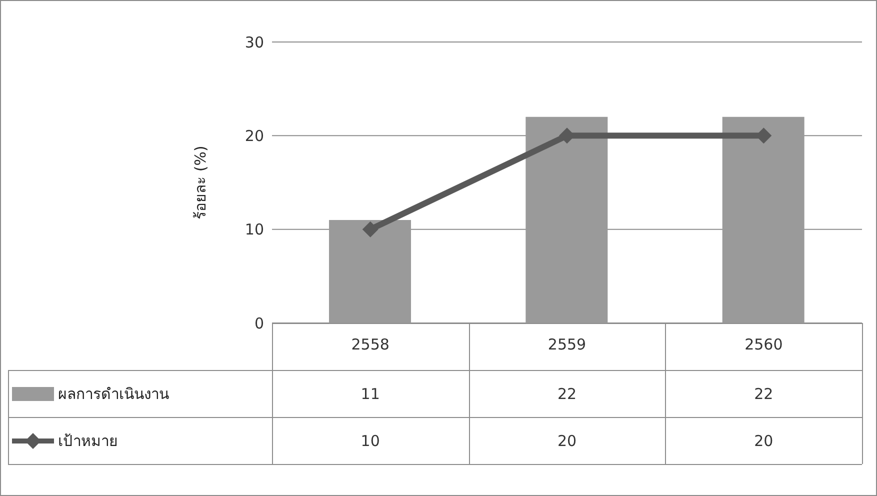 This screenshot has height=496, width=877. What do you see at coordinates (370, 441) in the screenshot?
I see `data-label: 10` at bounding box center [370, 441].